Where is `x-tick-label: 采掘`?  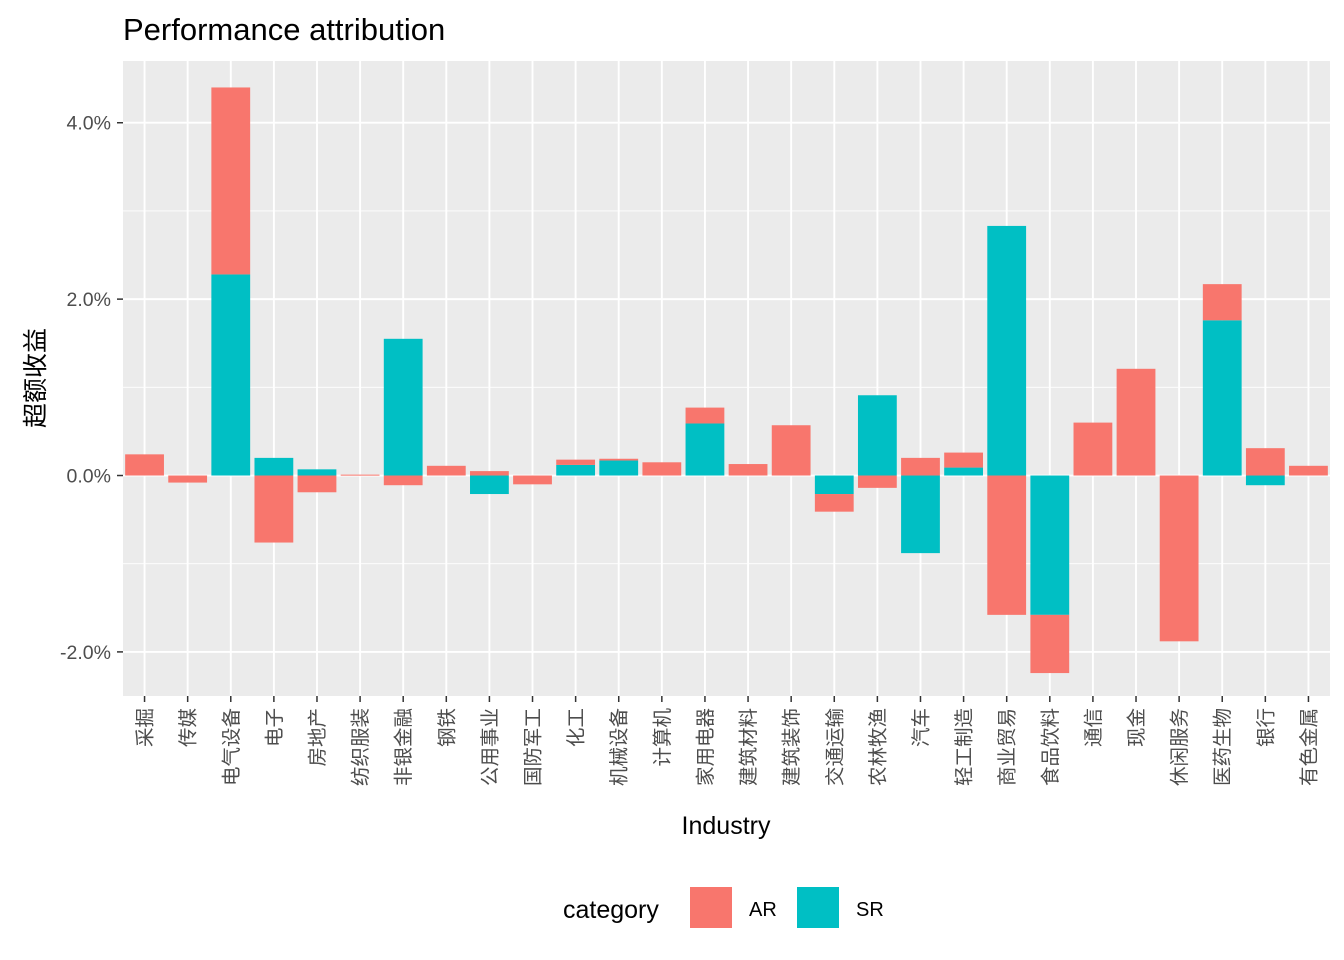
x-tick-label: 采掘 is located at coordinates (145, 727).